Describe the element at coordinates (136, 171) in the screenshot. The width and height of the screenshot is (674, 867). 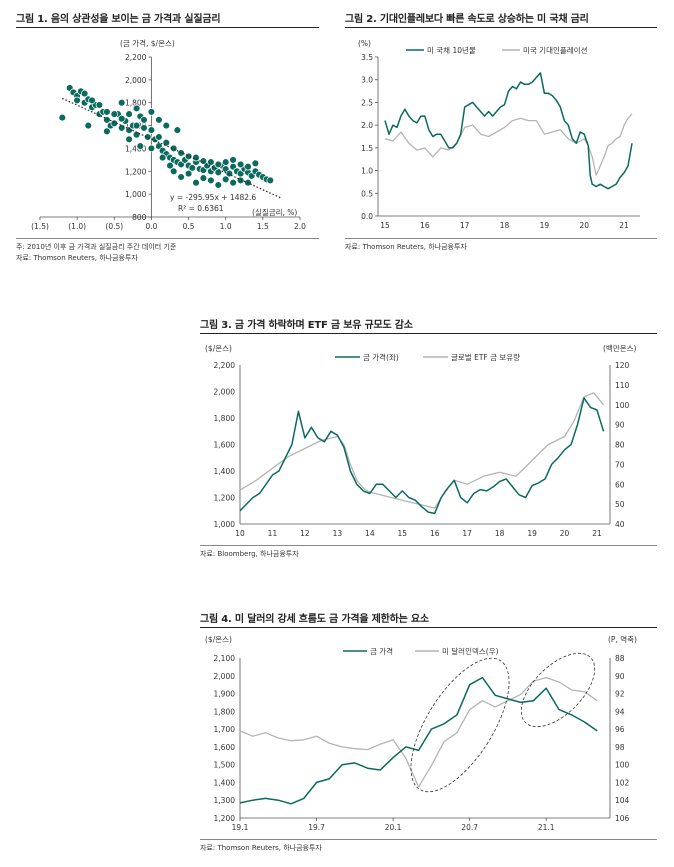
I see `chart1-y-tick-label: 1,200` at that location.